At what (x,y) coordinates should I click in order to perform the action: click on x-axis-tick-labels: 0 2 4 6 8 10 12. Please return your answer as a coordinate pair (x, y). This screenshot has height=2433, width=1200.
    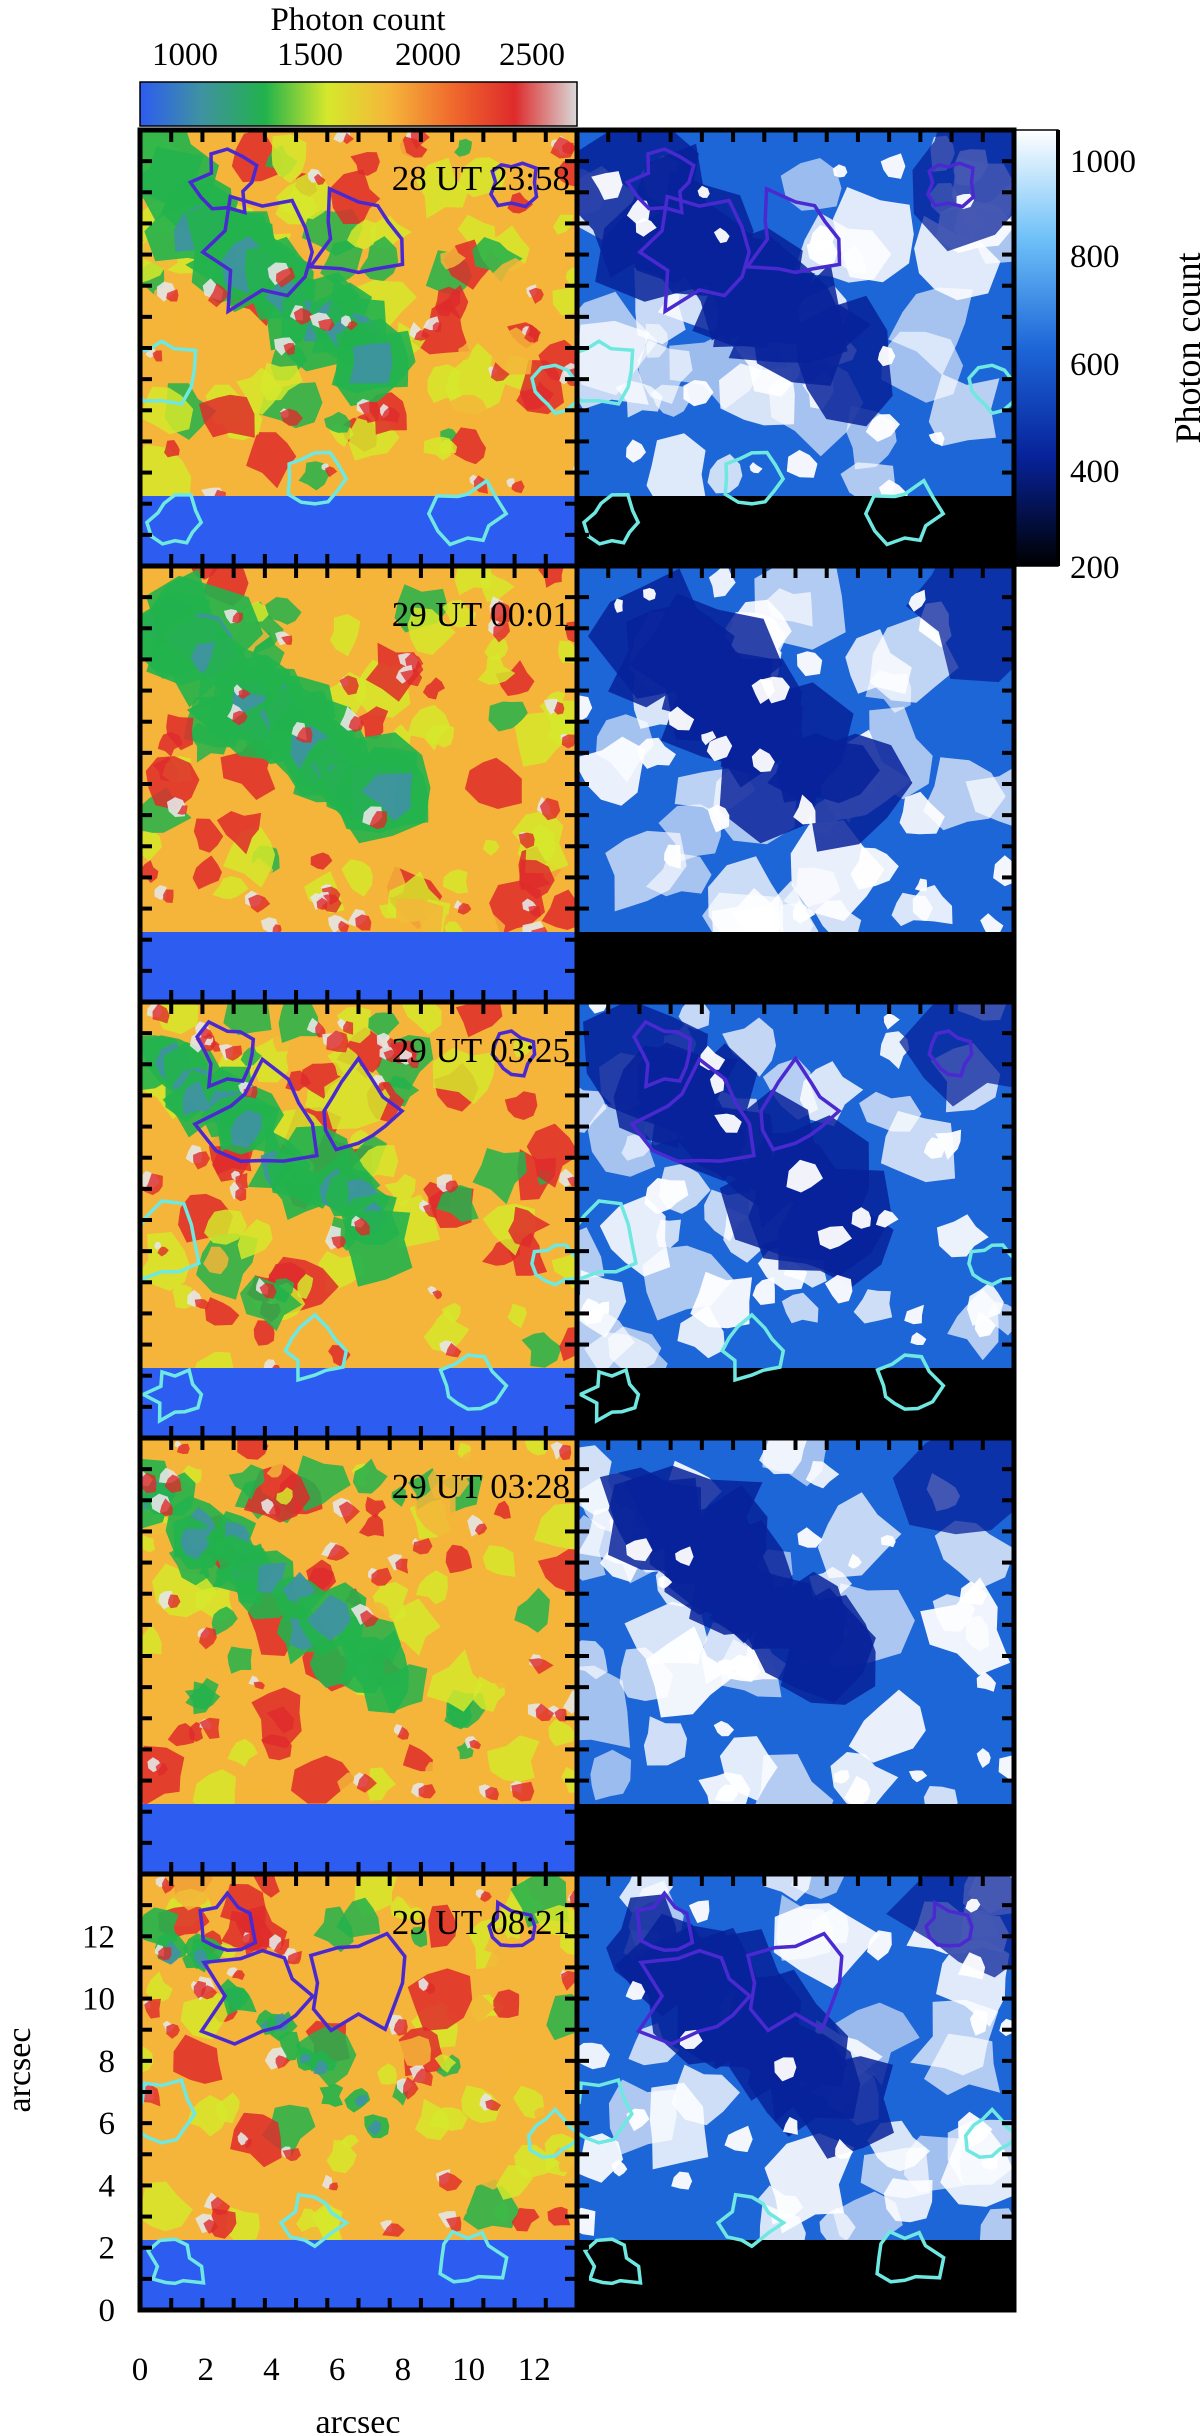
    Looking at the image, I should click on (341, 2370).